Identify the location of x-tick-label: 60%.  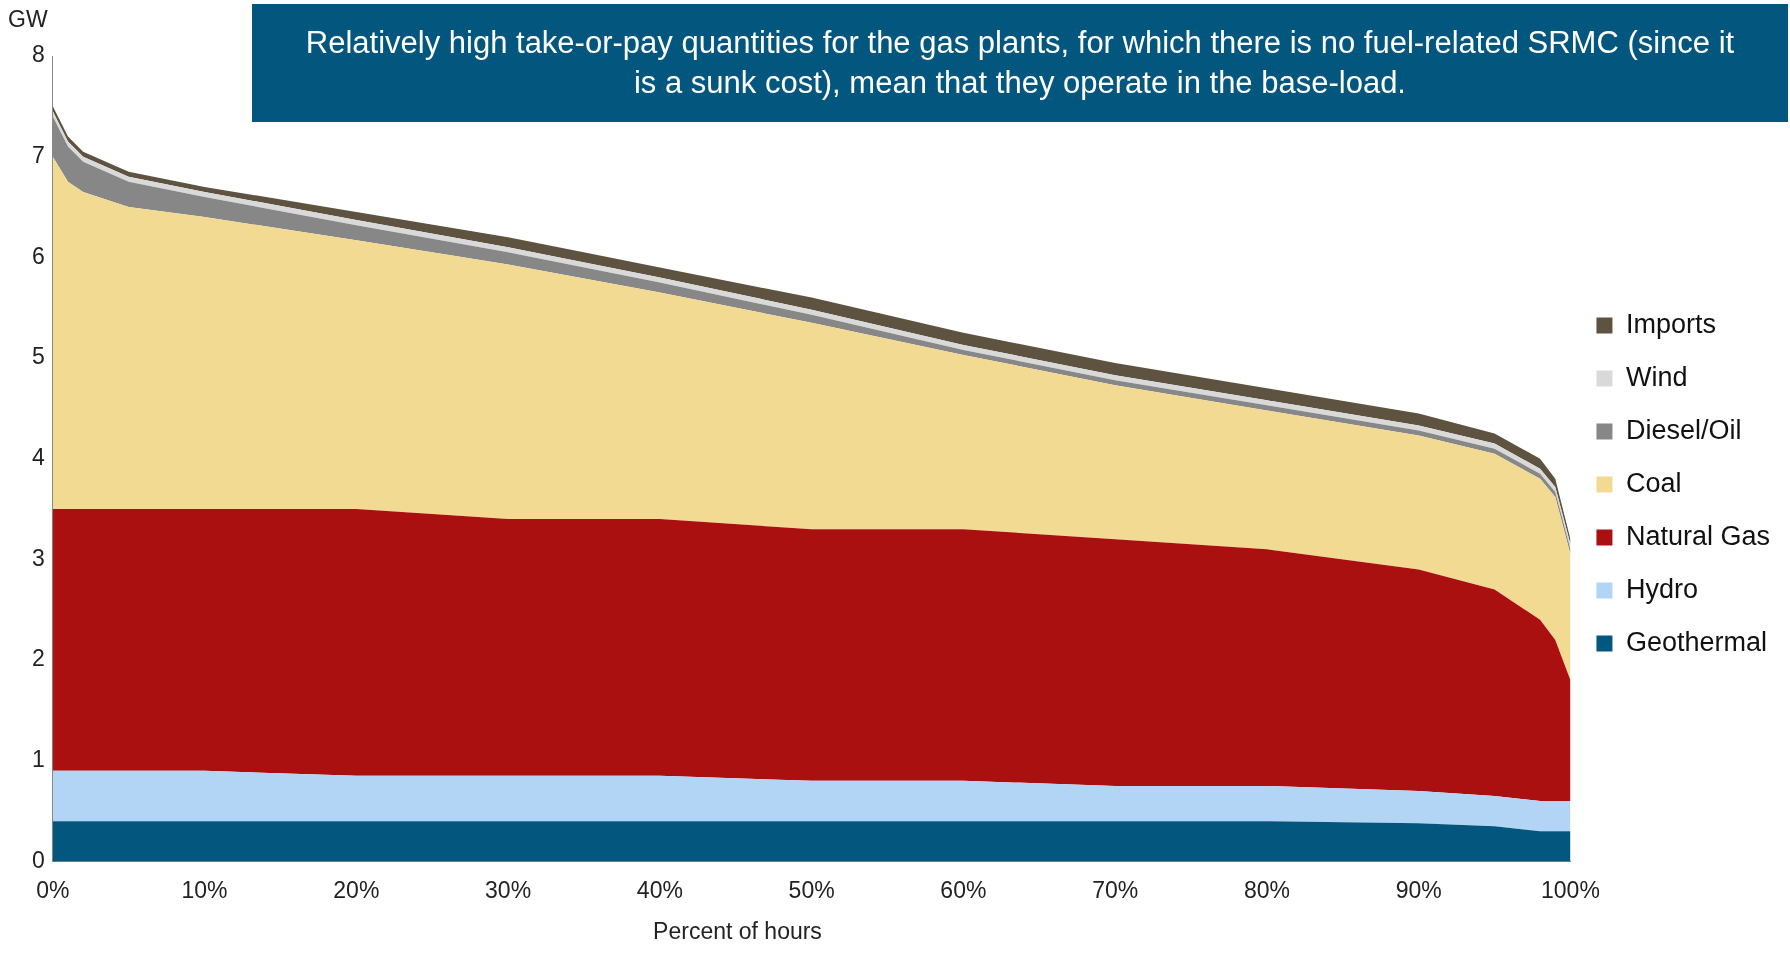
(963, 889).